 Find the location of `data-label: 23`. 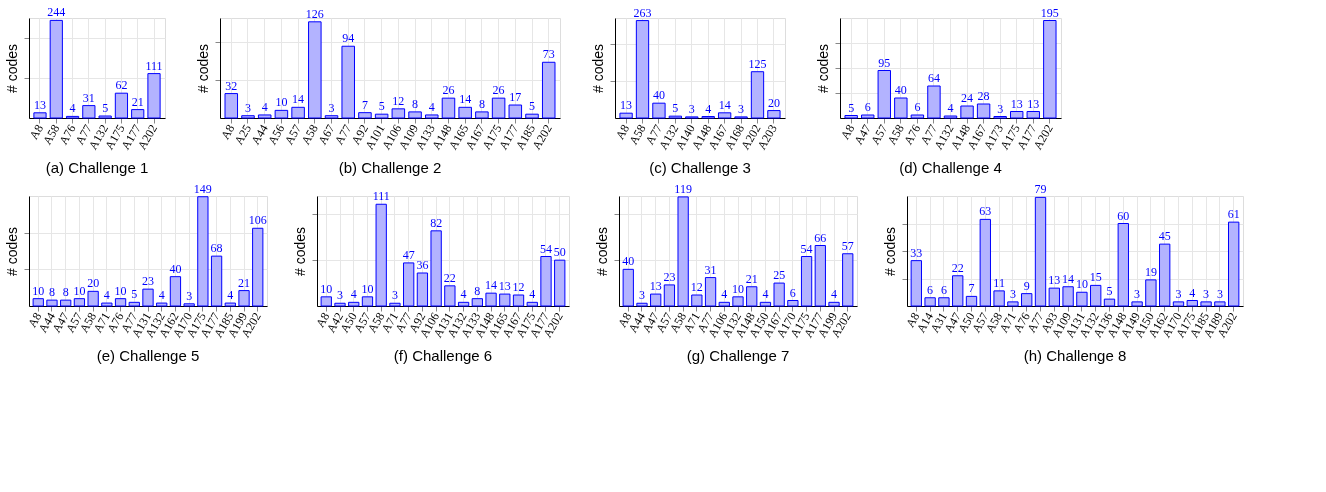

data-label: 23 is located at coordinates (148, 281).